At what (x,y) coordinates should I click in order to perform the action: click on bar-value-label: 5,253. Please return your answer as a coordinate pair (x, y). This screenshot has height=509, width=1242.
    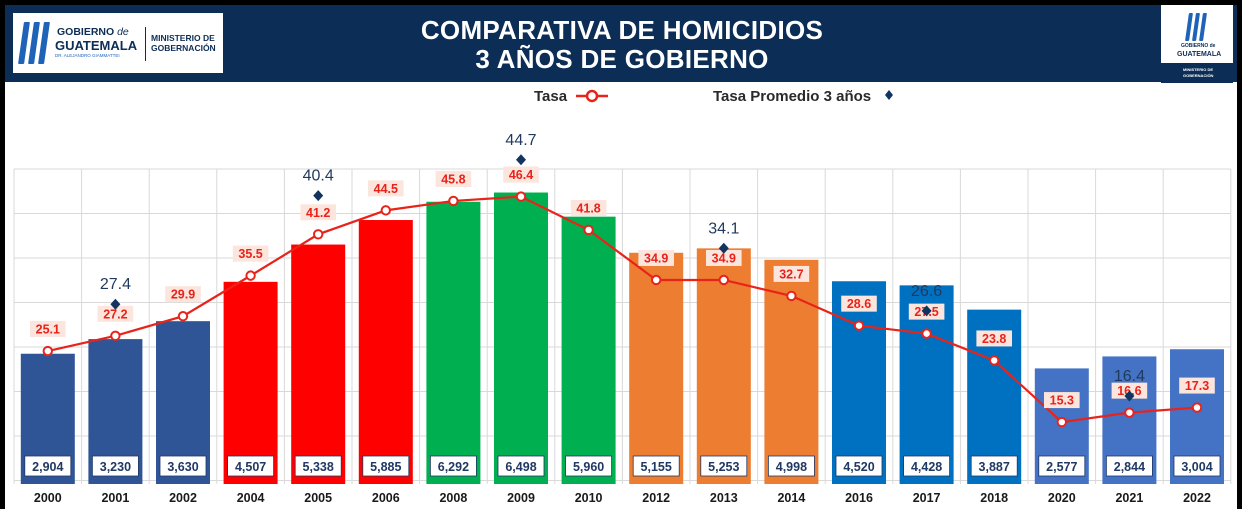
    Looking at the image, I should click on (723, 467).